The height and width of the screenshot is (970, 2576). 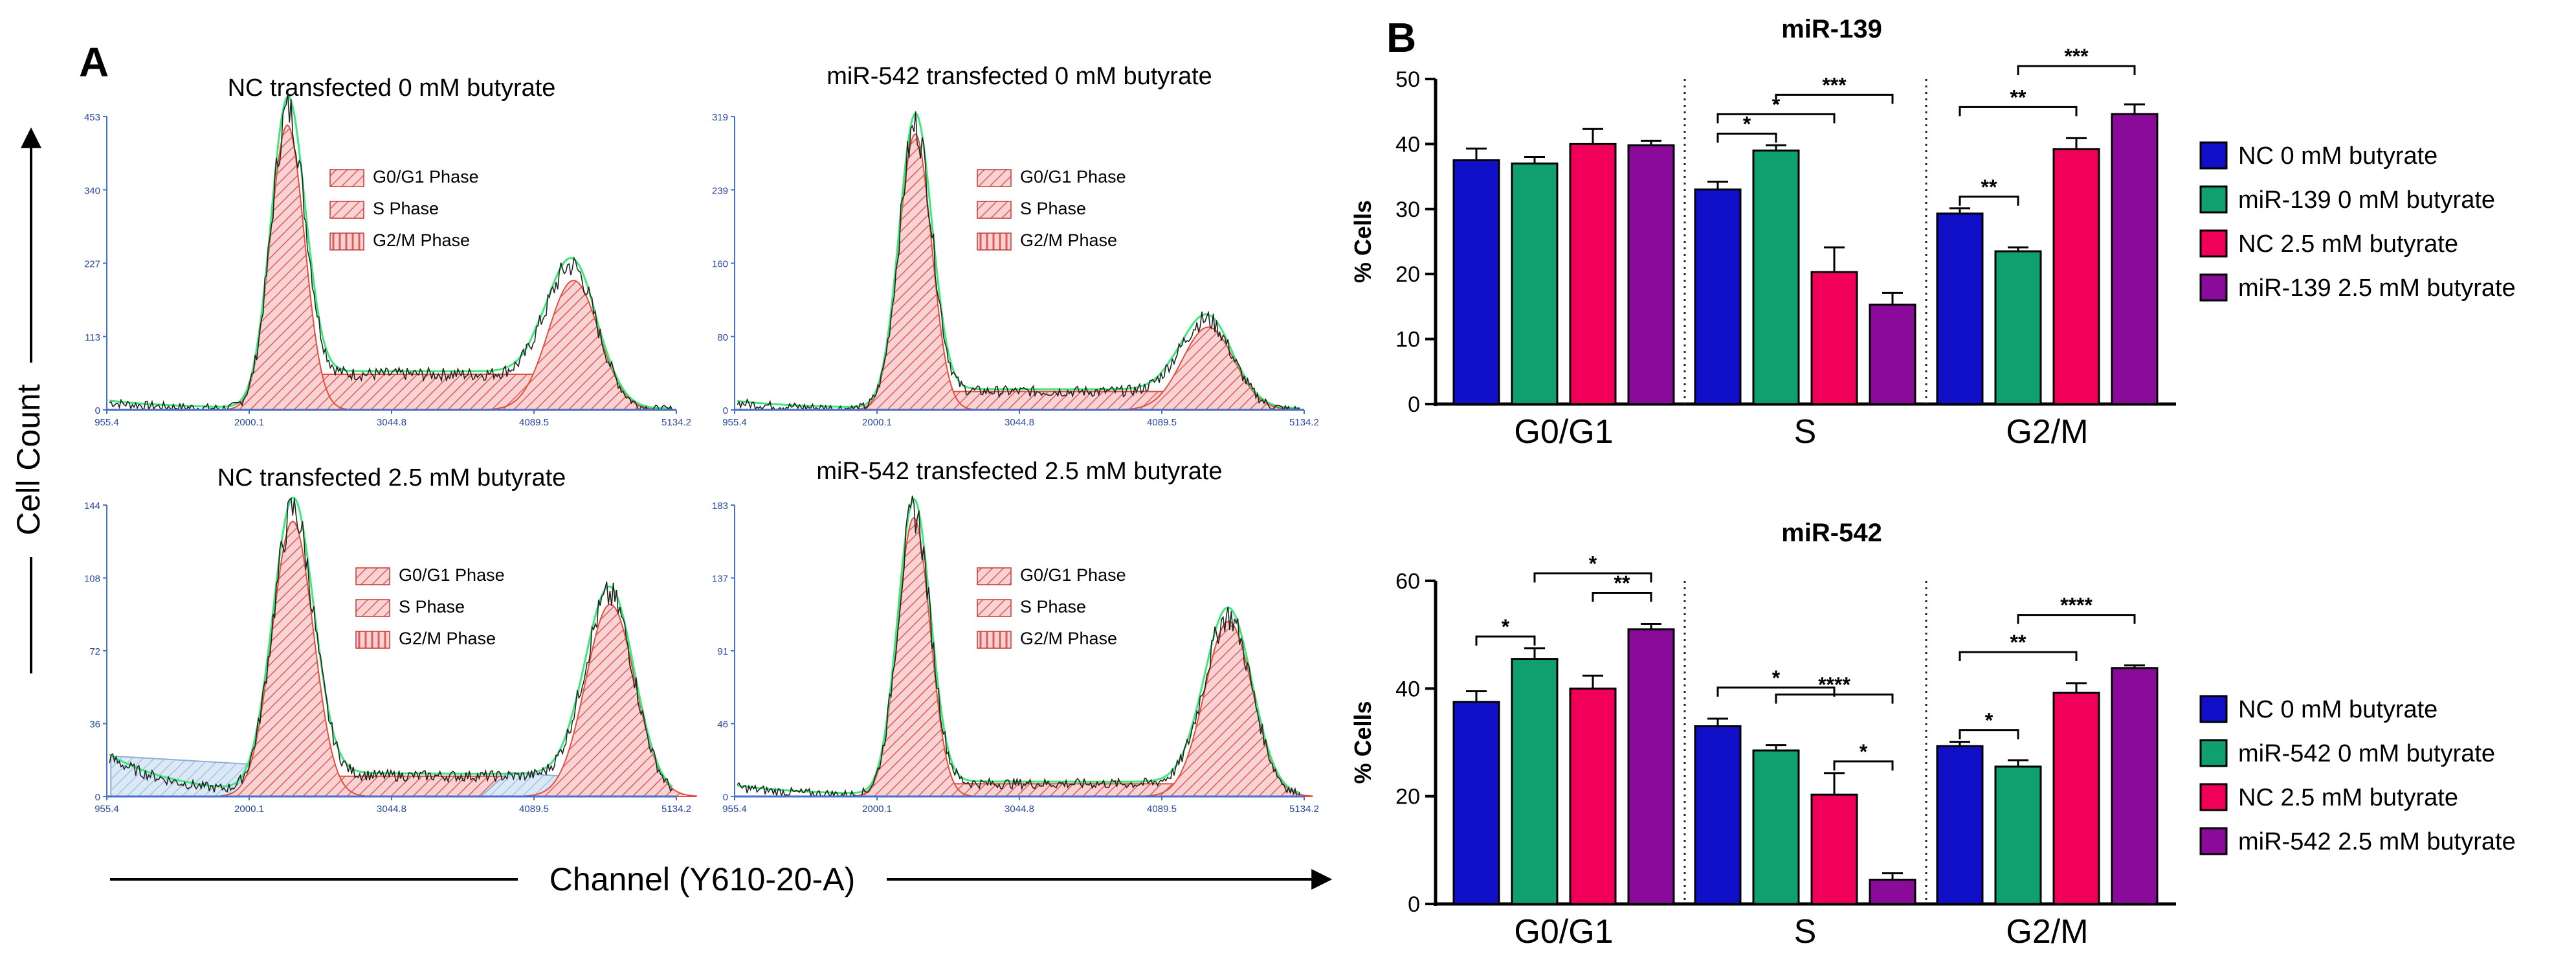 What do you see at coordinates (1208, 368) in the screenshot?
I see `g2-peak-fill` at bounding box center [1208, 368].